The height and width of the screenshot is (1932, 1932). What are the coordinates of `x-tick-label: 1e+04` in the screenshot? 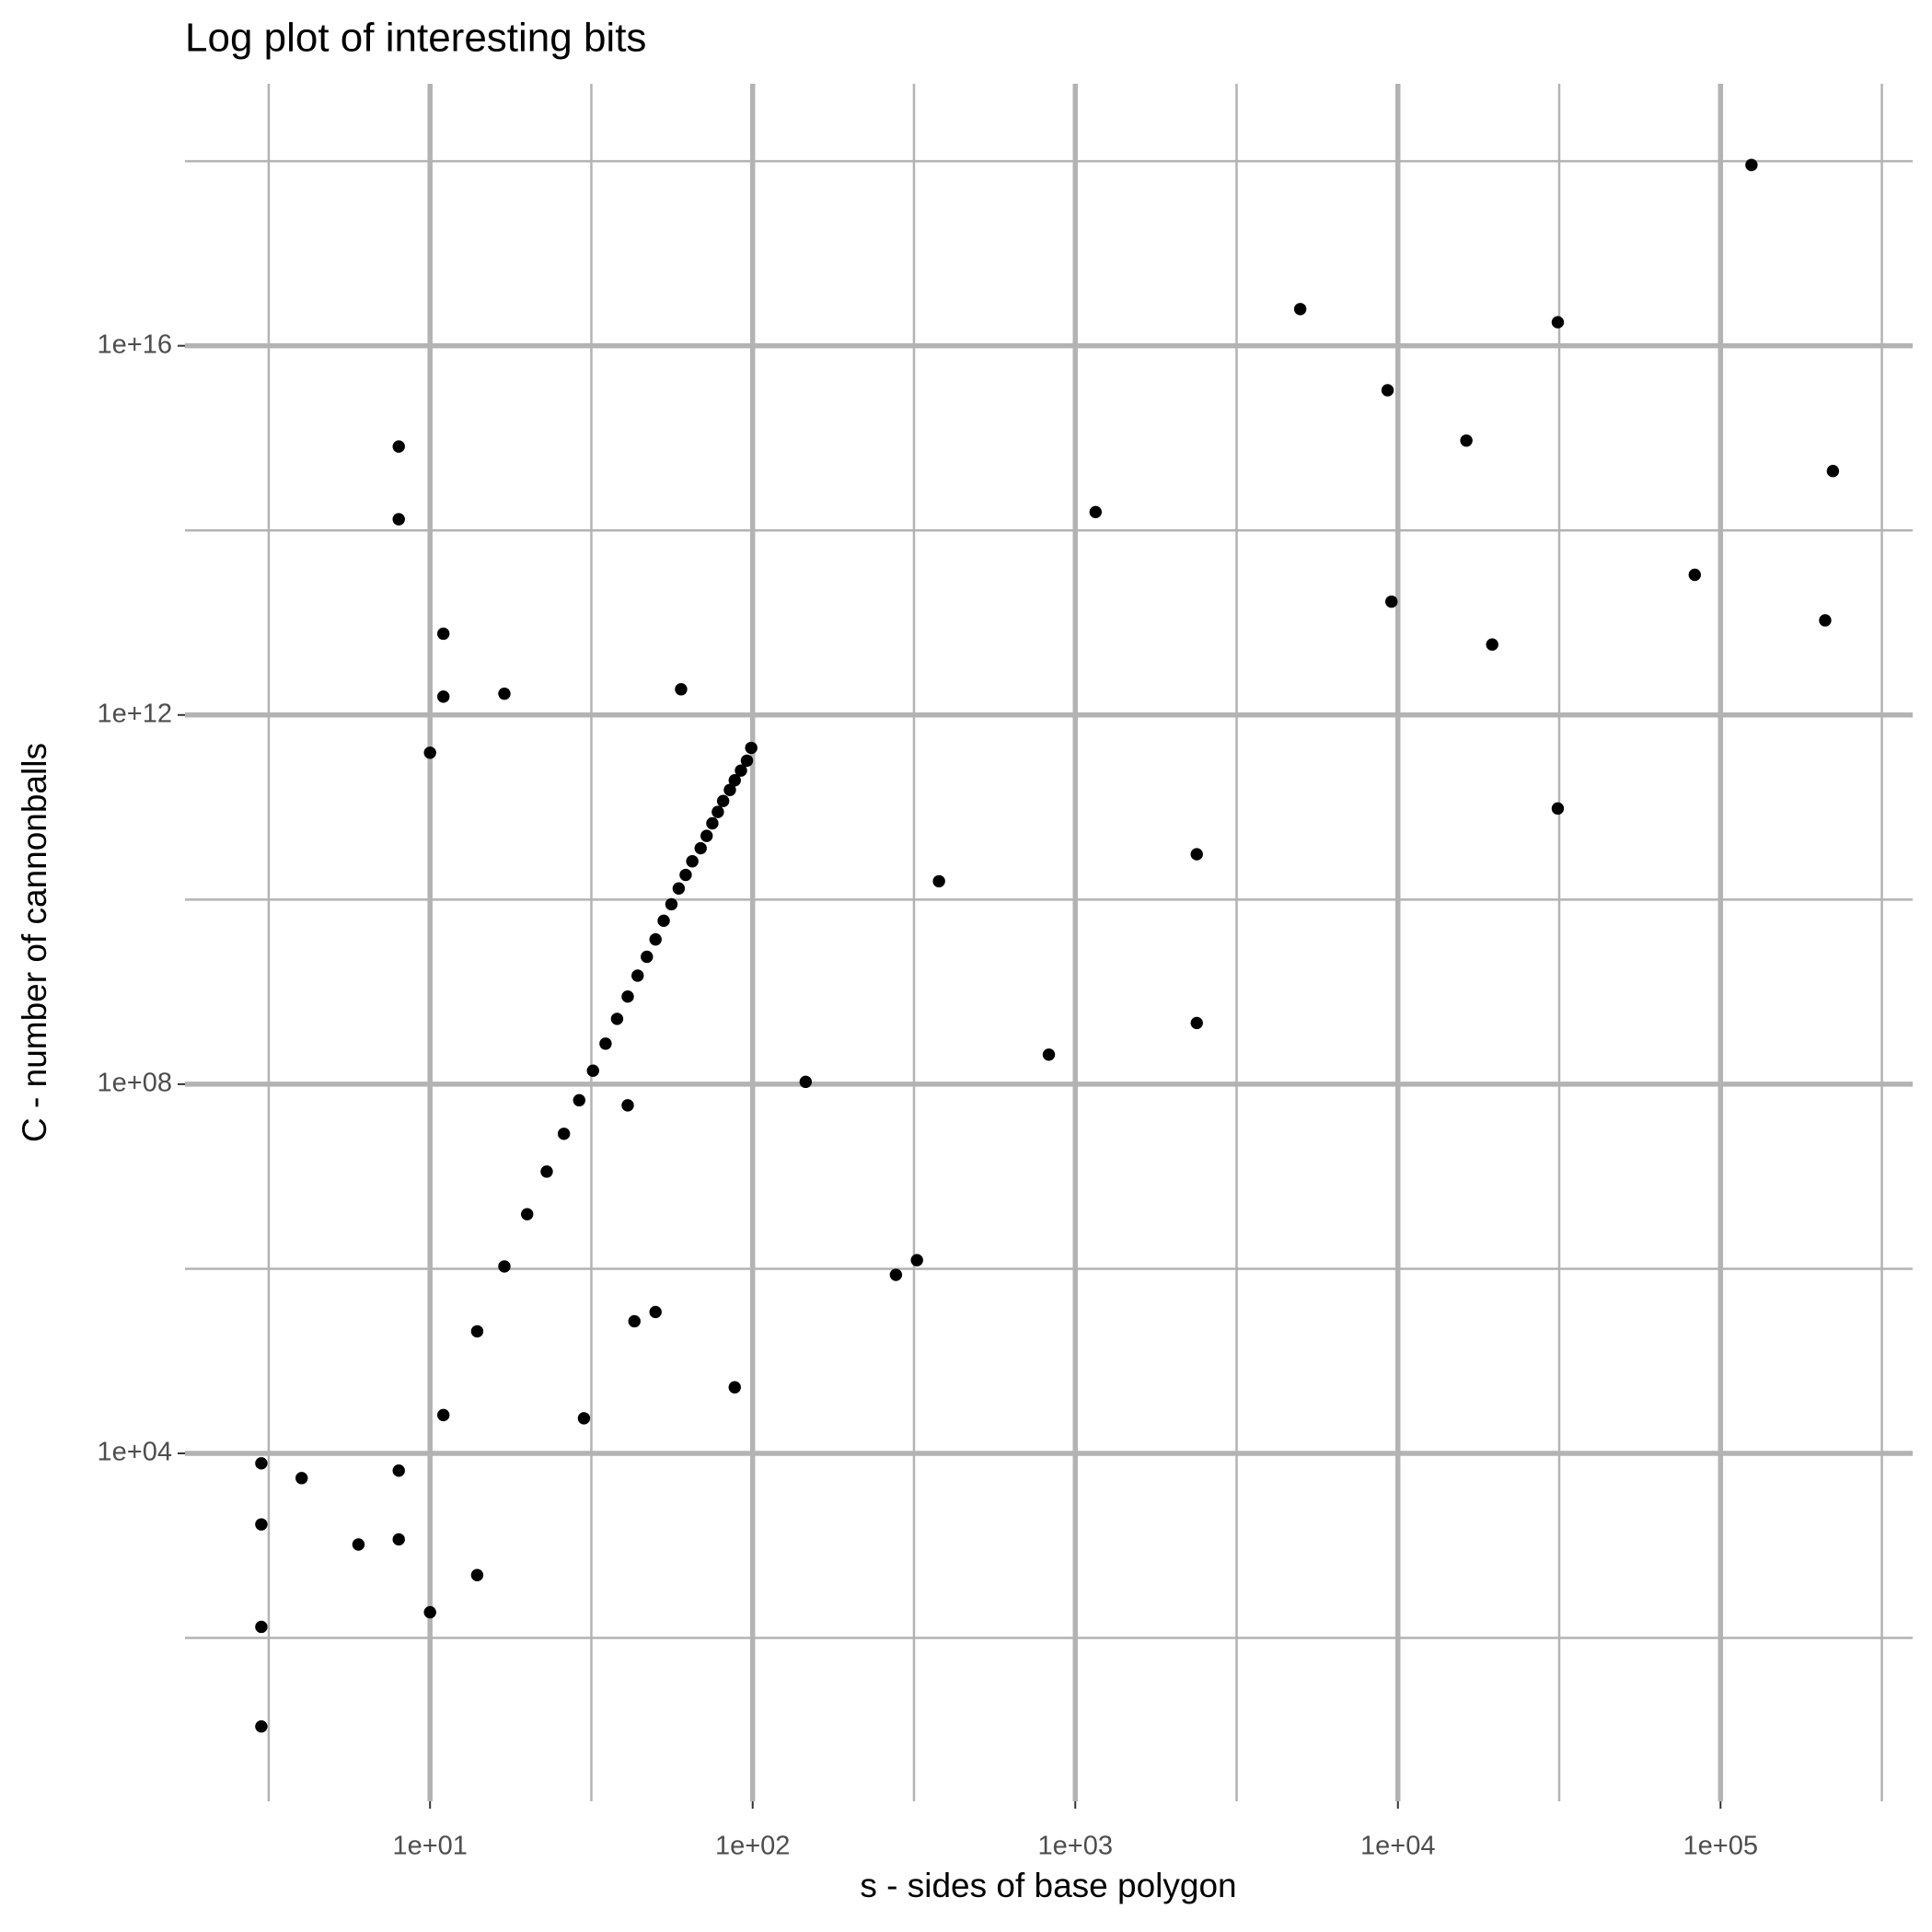 It's located at (1398, 1847).